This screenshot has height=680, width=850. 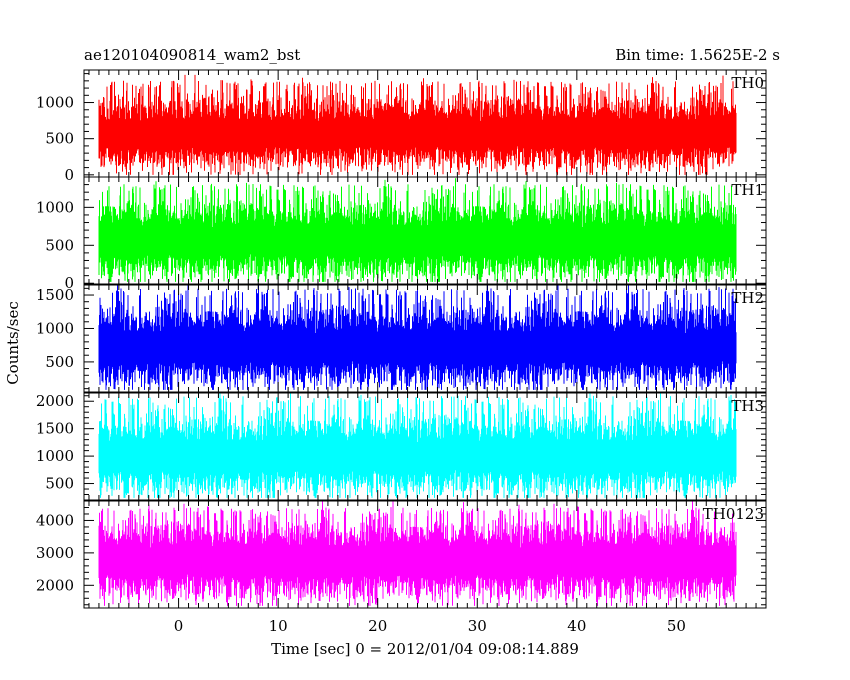 What do you see at coordinates (747, 298) in the screenshot?
I see `panel-label-th2: TH2` at bounding box center [747, 298].